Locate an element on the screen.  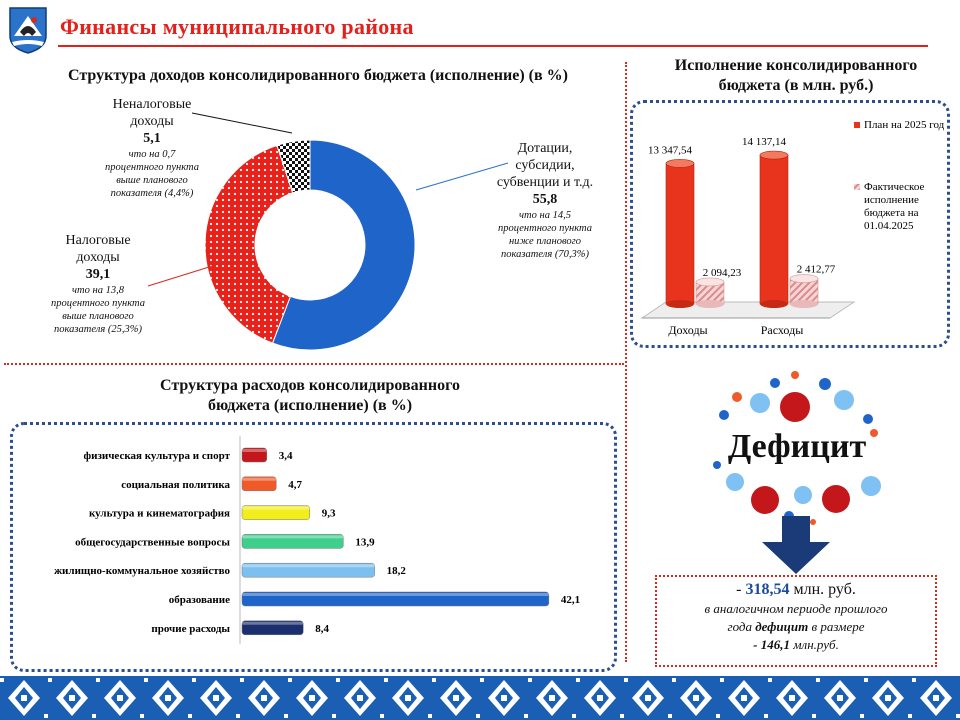
ornament-footer is located at coordinates (480, 698).